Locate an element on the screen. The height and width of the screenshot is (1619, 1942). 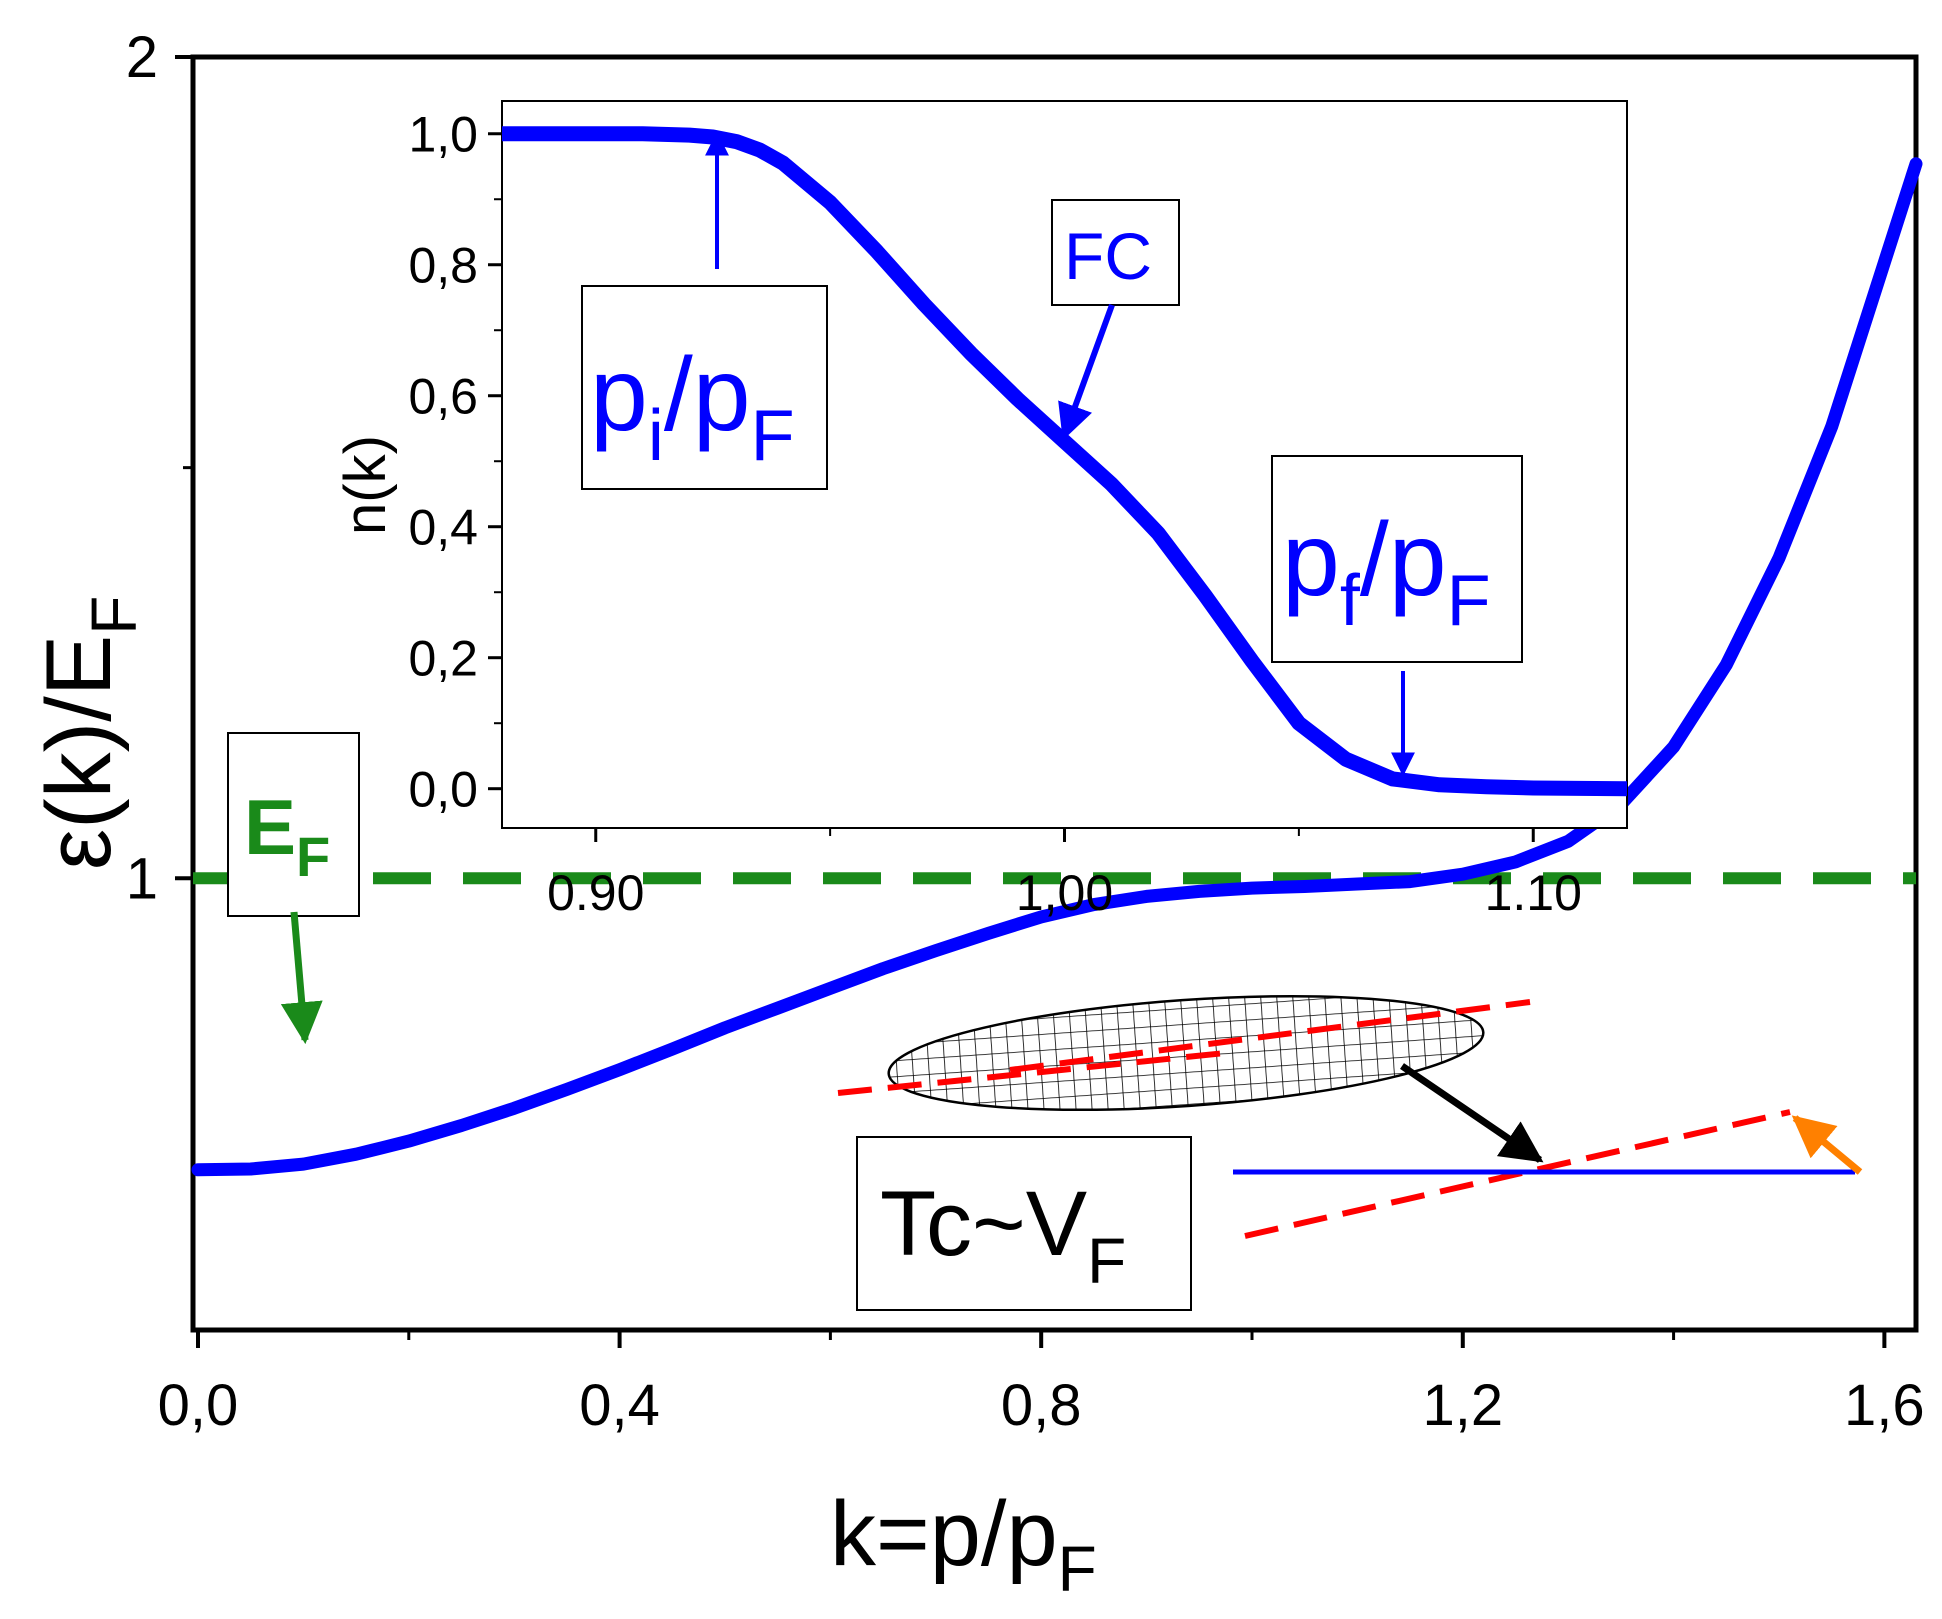
ef-label-subscript: F is located at coordinates (313, 856).